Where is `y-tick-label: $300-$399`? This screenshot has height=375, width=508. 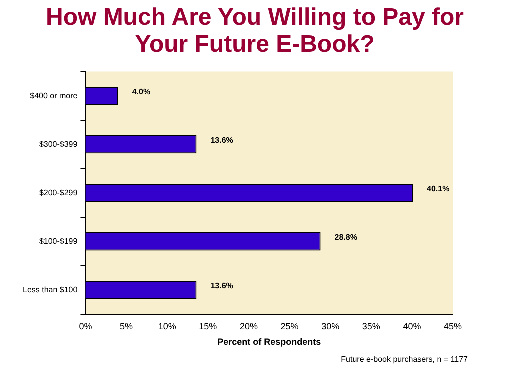
y-tick-label: $300-$399 is located at coordinates (58, 144).